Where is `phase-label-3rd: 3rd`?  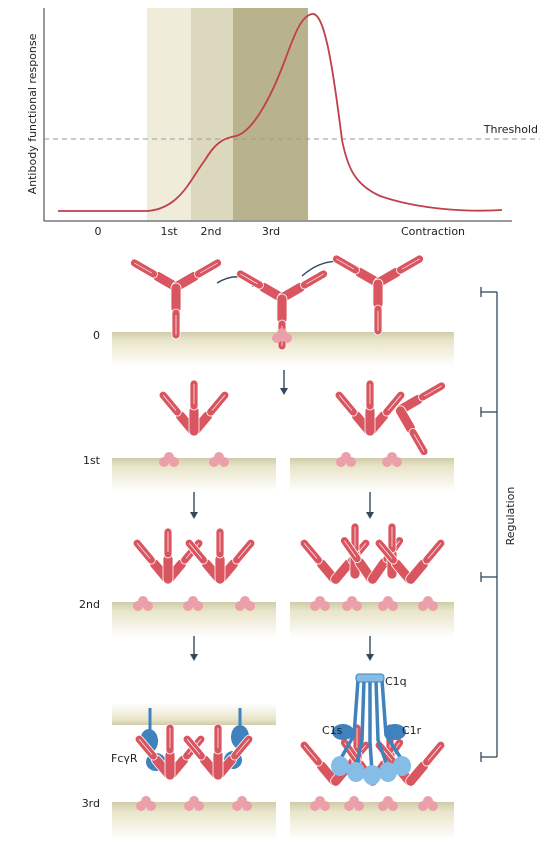 phase-label-3rd: 3rd is located at coordinates (271, 231).